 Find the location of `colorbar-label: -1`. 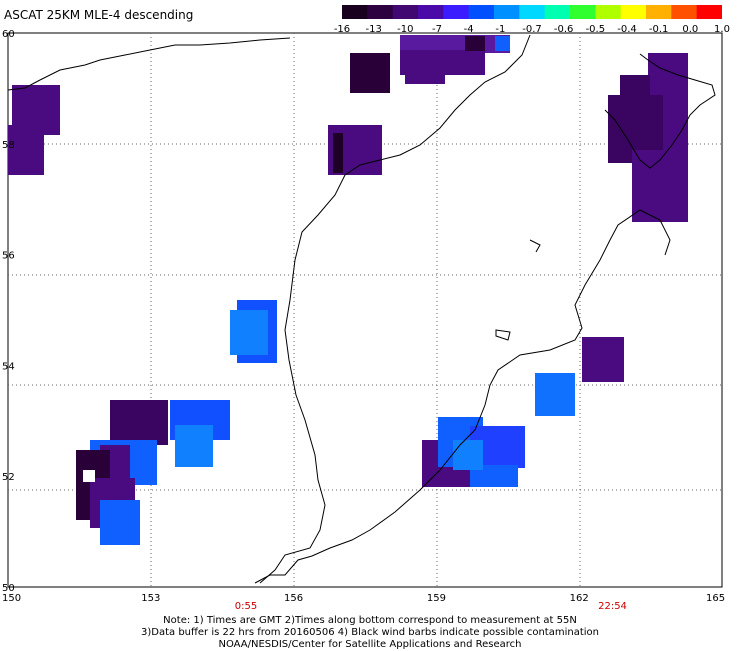

colorbar-label: -1 is located at coordinates (500, 29).